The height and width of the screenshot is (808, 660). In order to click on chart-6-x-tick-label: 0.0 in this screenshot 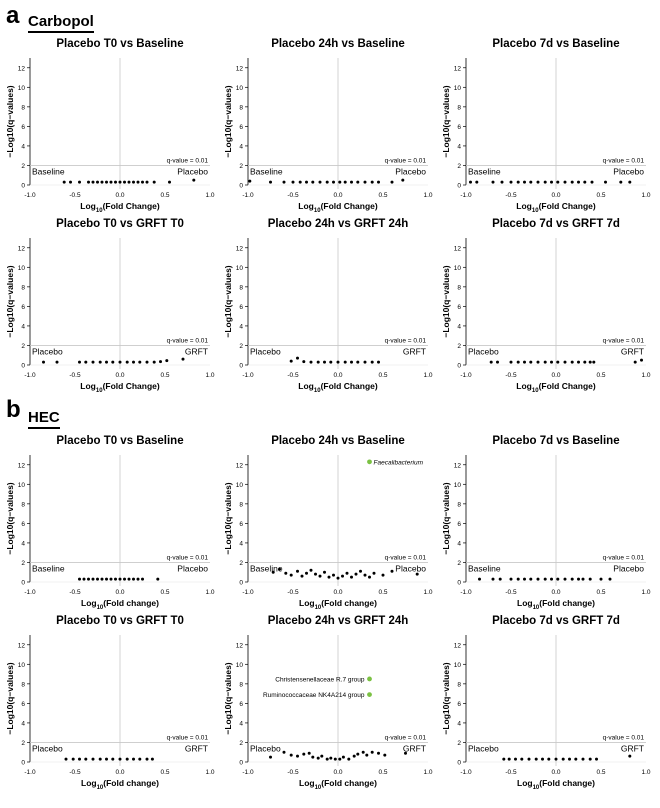, I will do `click(555, 375)`.